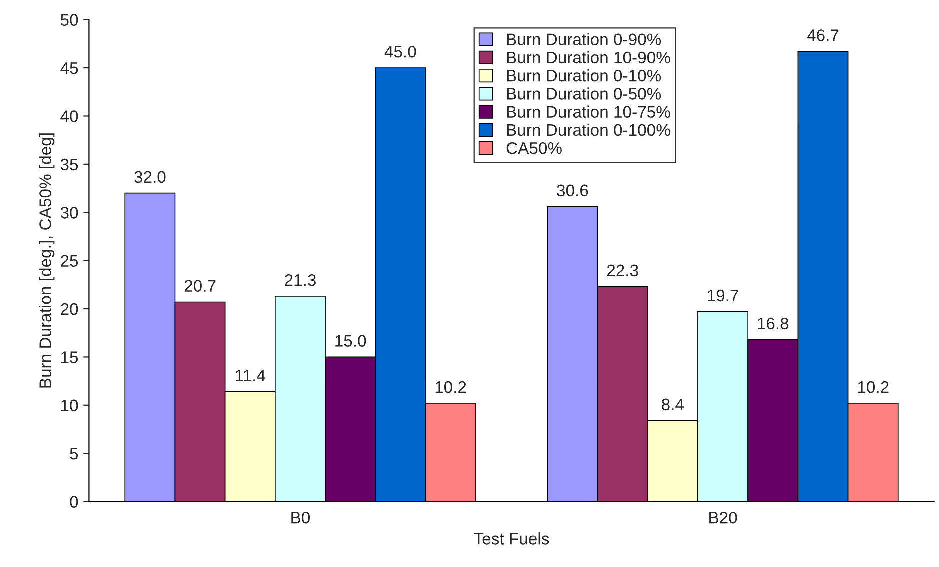 The width and height of the screenshot is (939, 567). Describe the element at coordinates (69, 20) in the screenshot. I see `y-tick-label: 50` at that location.